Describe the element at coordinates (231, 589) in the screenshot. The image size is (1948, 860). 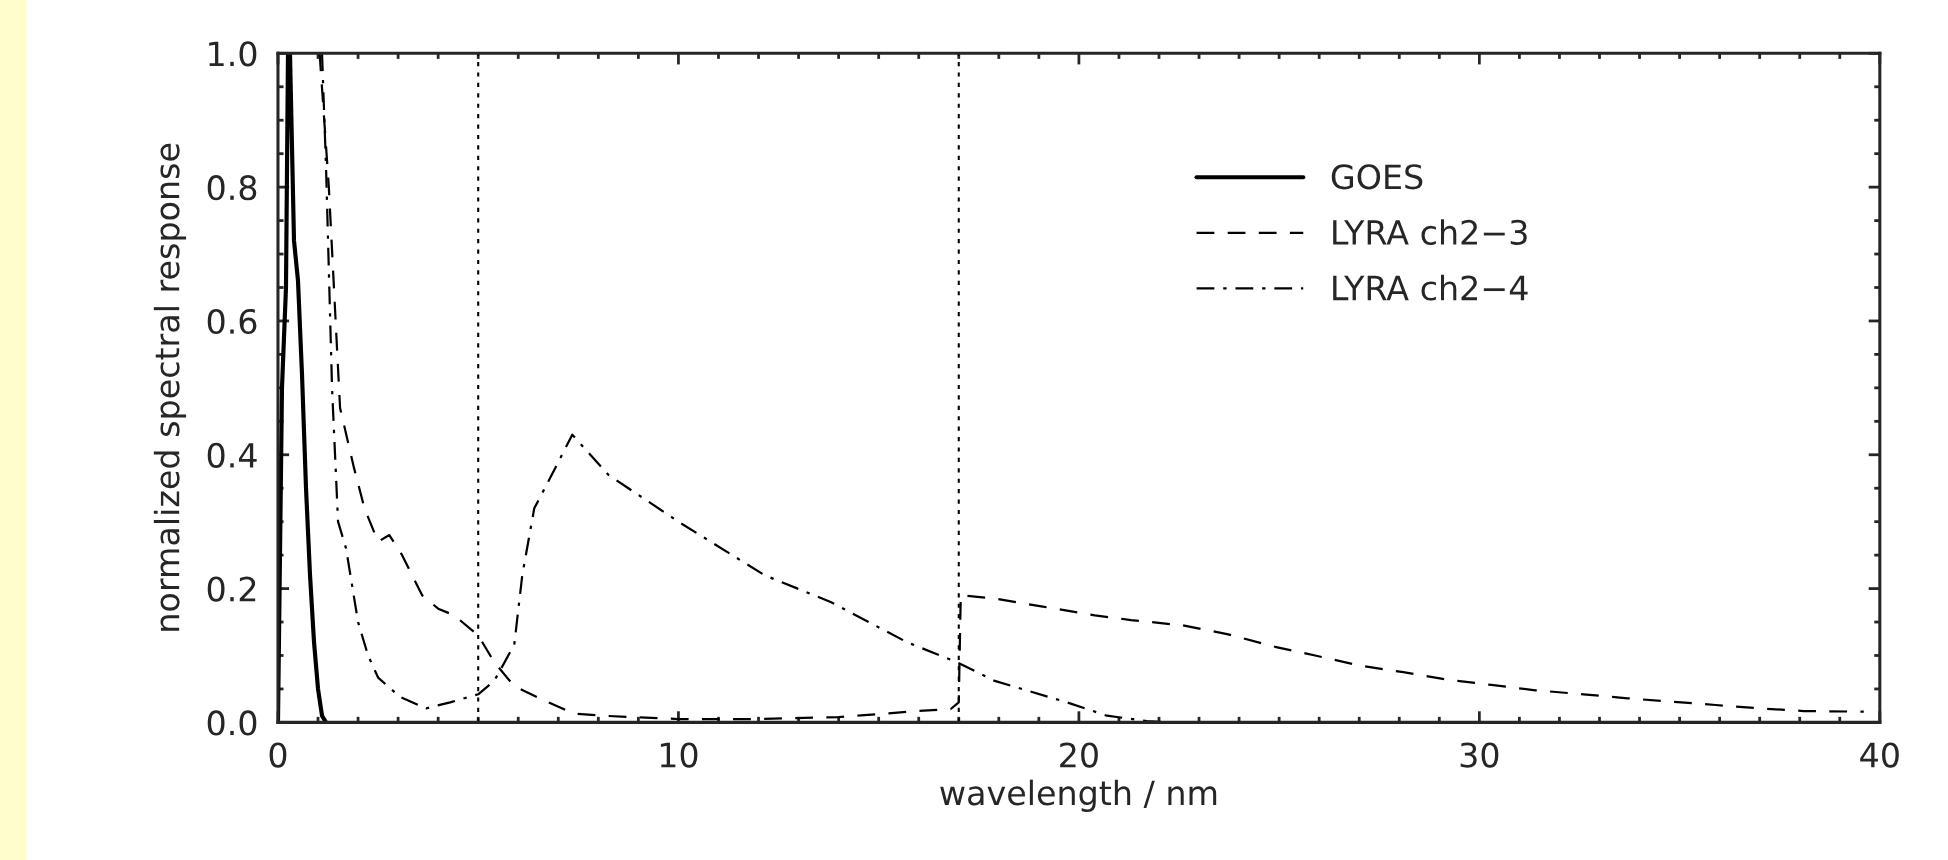
I see `y-tick-label: 0.2` at that location.